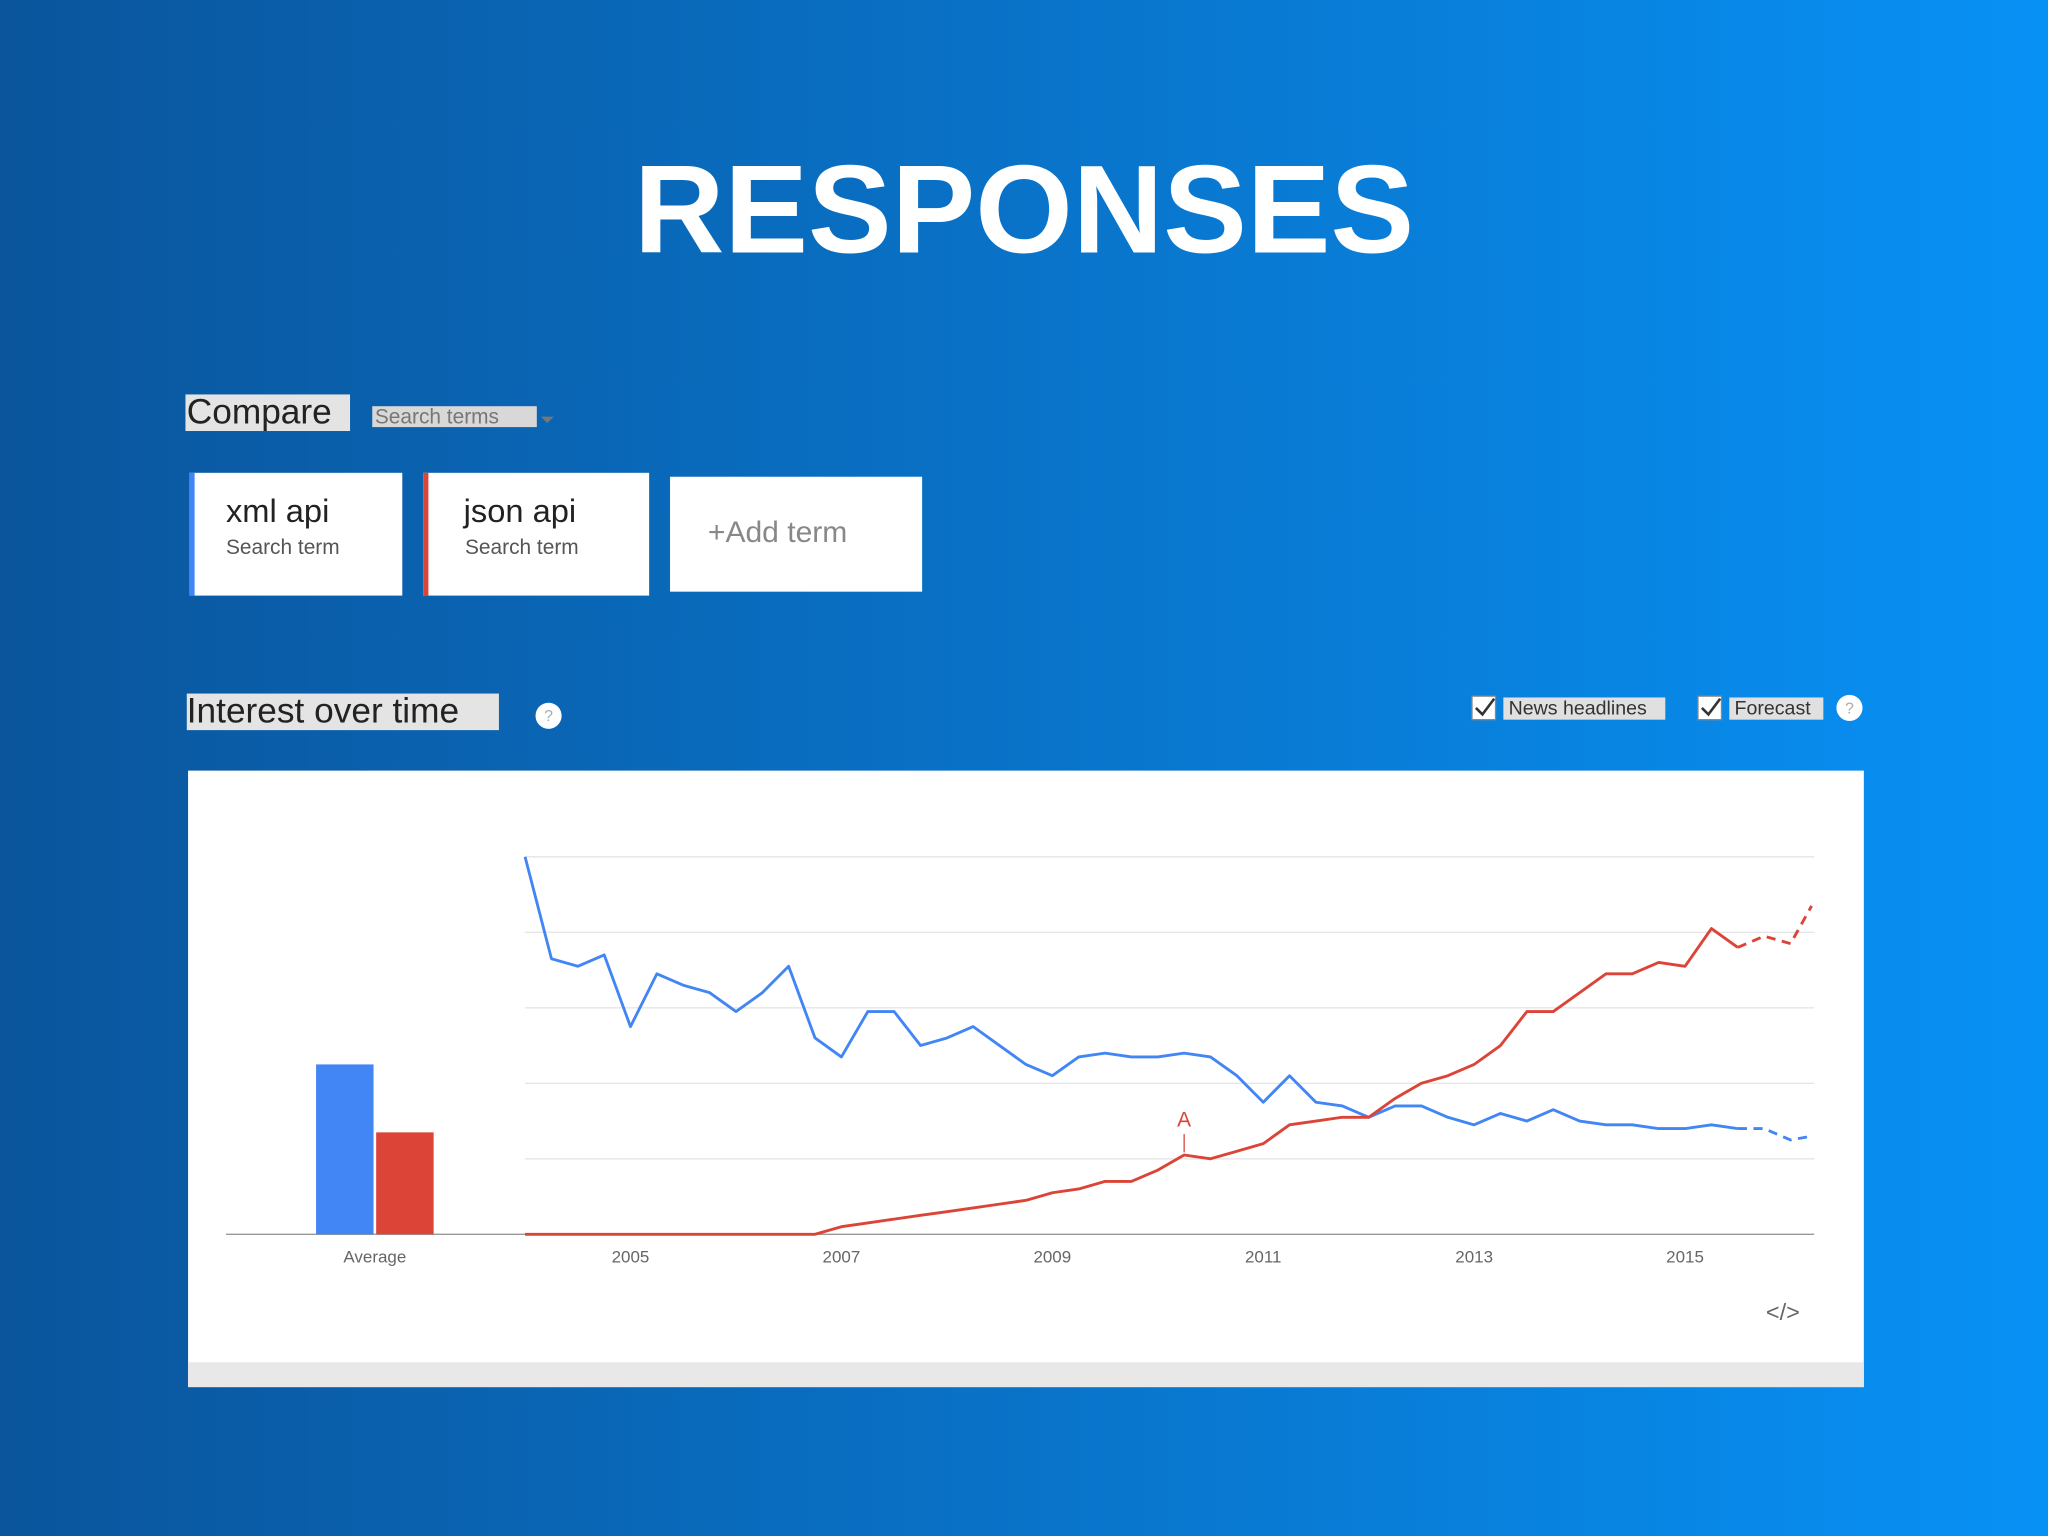  What do you see at coordinates (1024, 209) in the screenshot?
I see `slide-title: RESPONSES` at bounding box center [1024, 209].